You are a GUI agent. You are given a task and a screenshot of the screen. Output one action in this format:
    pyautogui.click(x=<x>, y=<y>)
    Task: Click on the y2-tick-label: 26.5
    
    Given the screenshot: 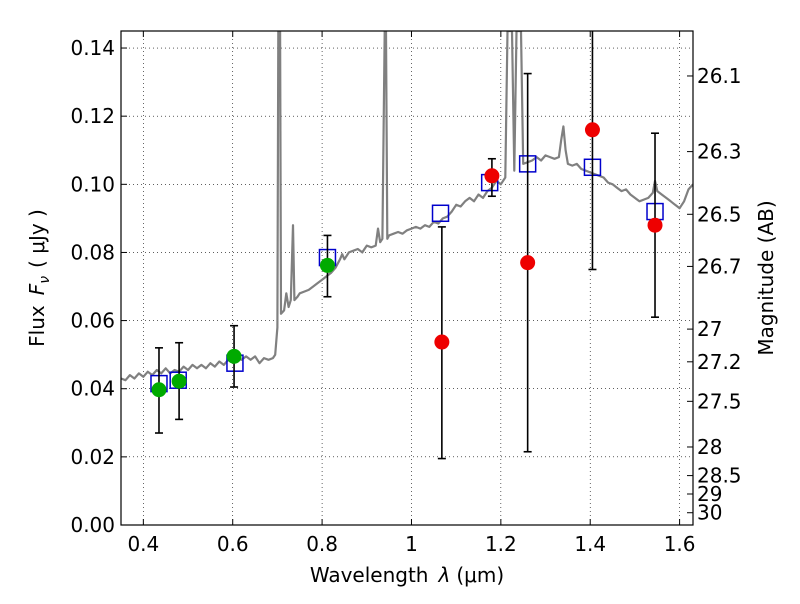 What is the action you would take?
    pyautogui.click(x=719, y=214)
    